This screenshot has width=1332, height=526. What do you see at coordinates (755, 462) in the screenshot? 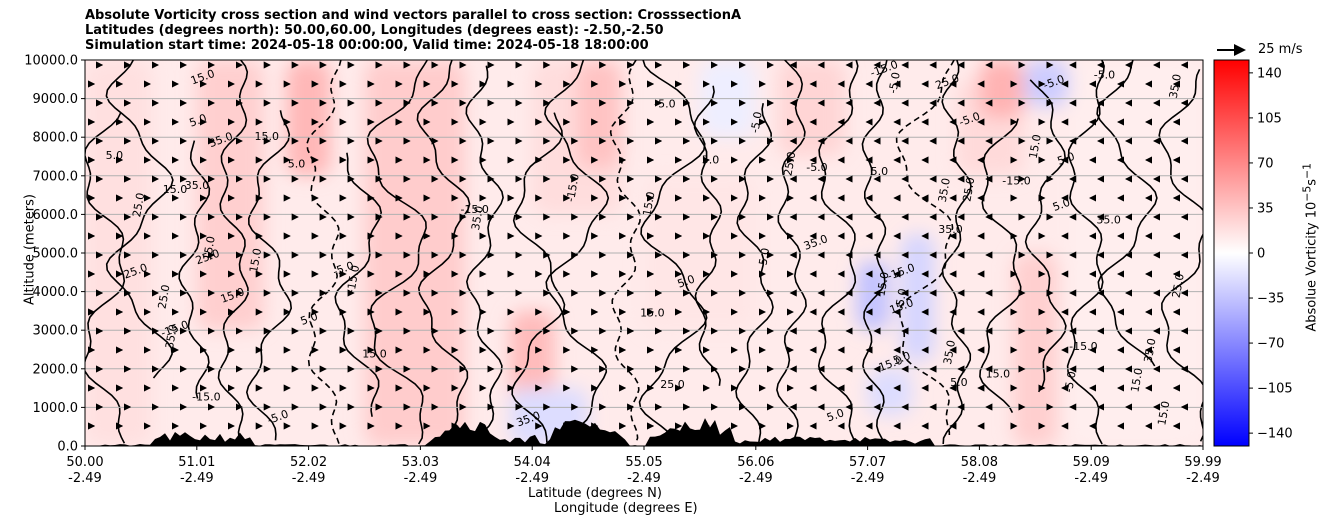
I see `x-tick-label-lat: 56.06` at bounding box center [755, 462].